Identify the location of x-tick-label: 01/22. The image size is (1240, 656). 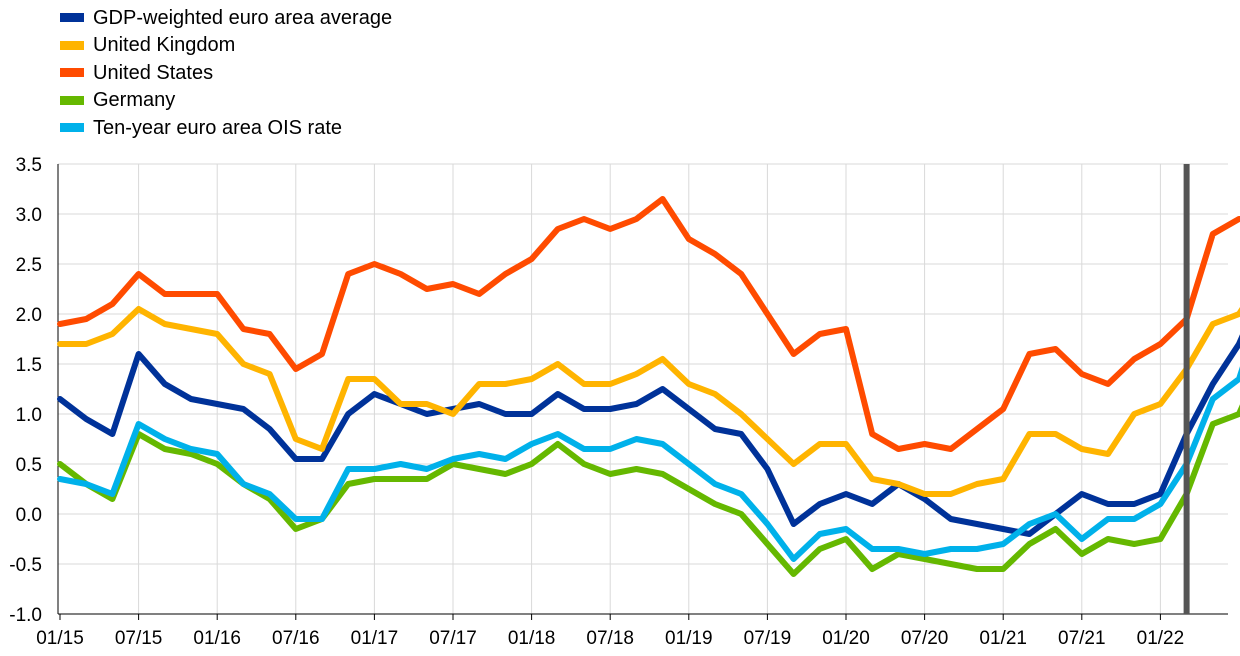
(1161, 638).